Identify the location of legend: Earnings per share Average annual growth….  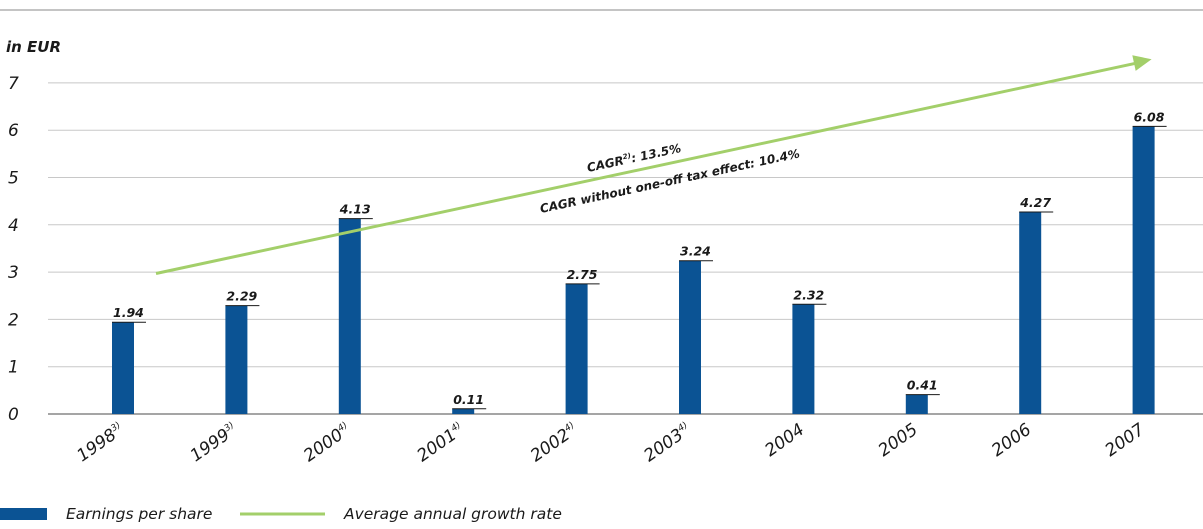
(281, 514).